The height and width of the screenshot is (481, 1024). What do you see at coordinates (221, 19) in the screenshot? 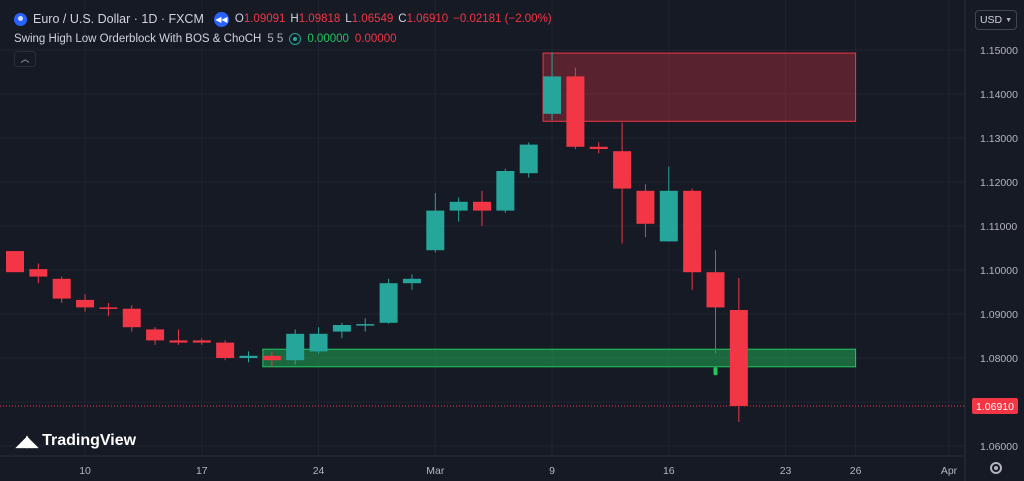
I see `replay-icon: ◀◀` at bounding box center [221, 19].